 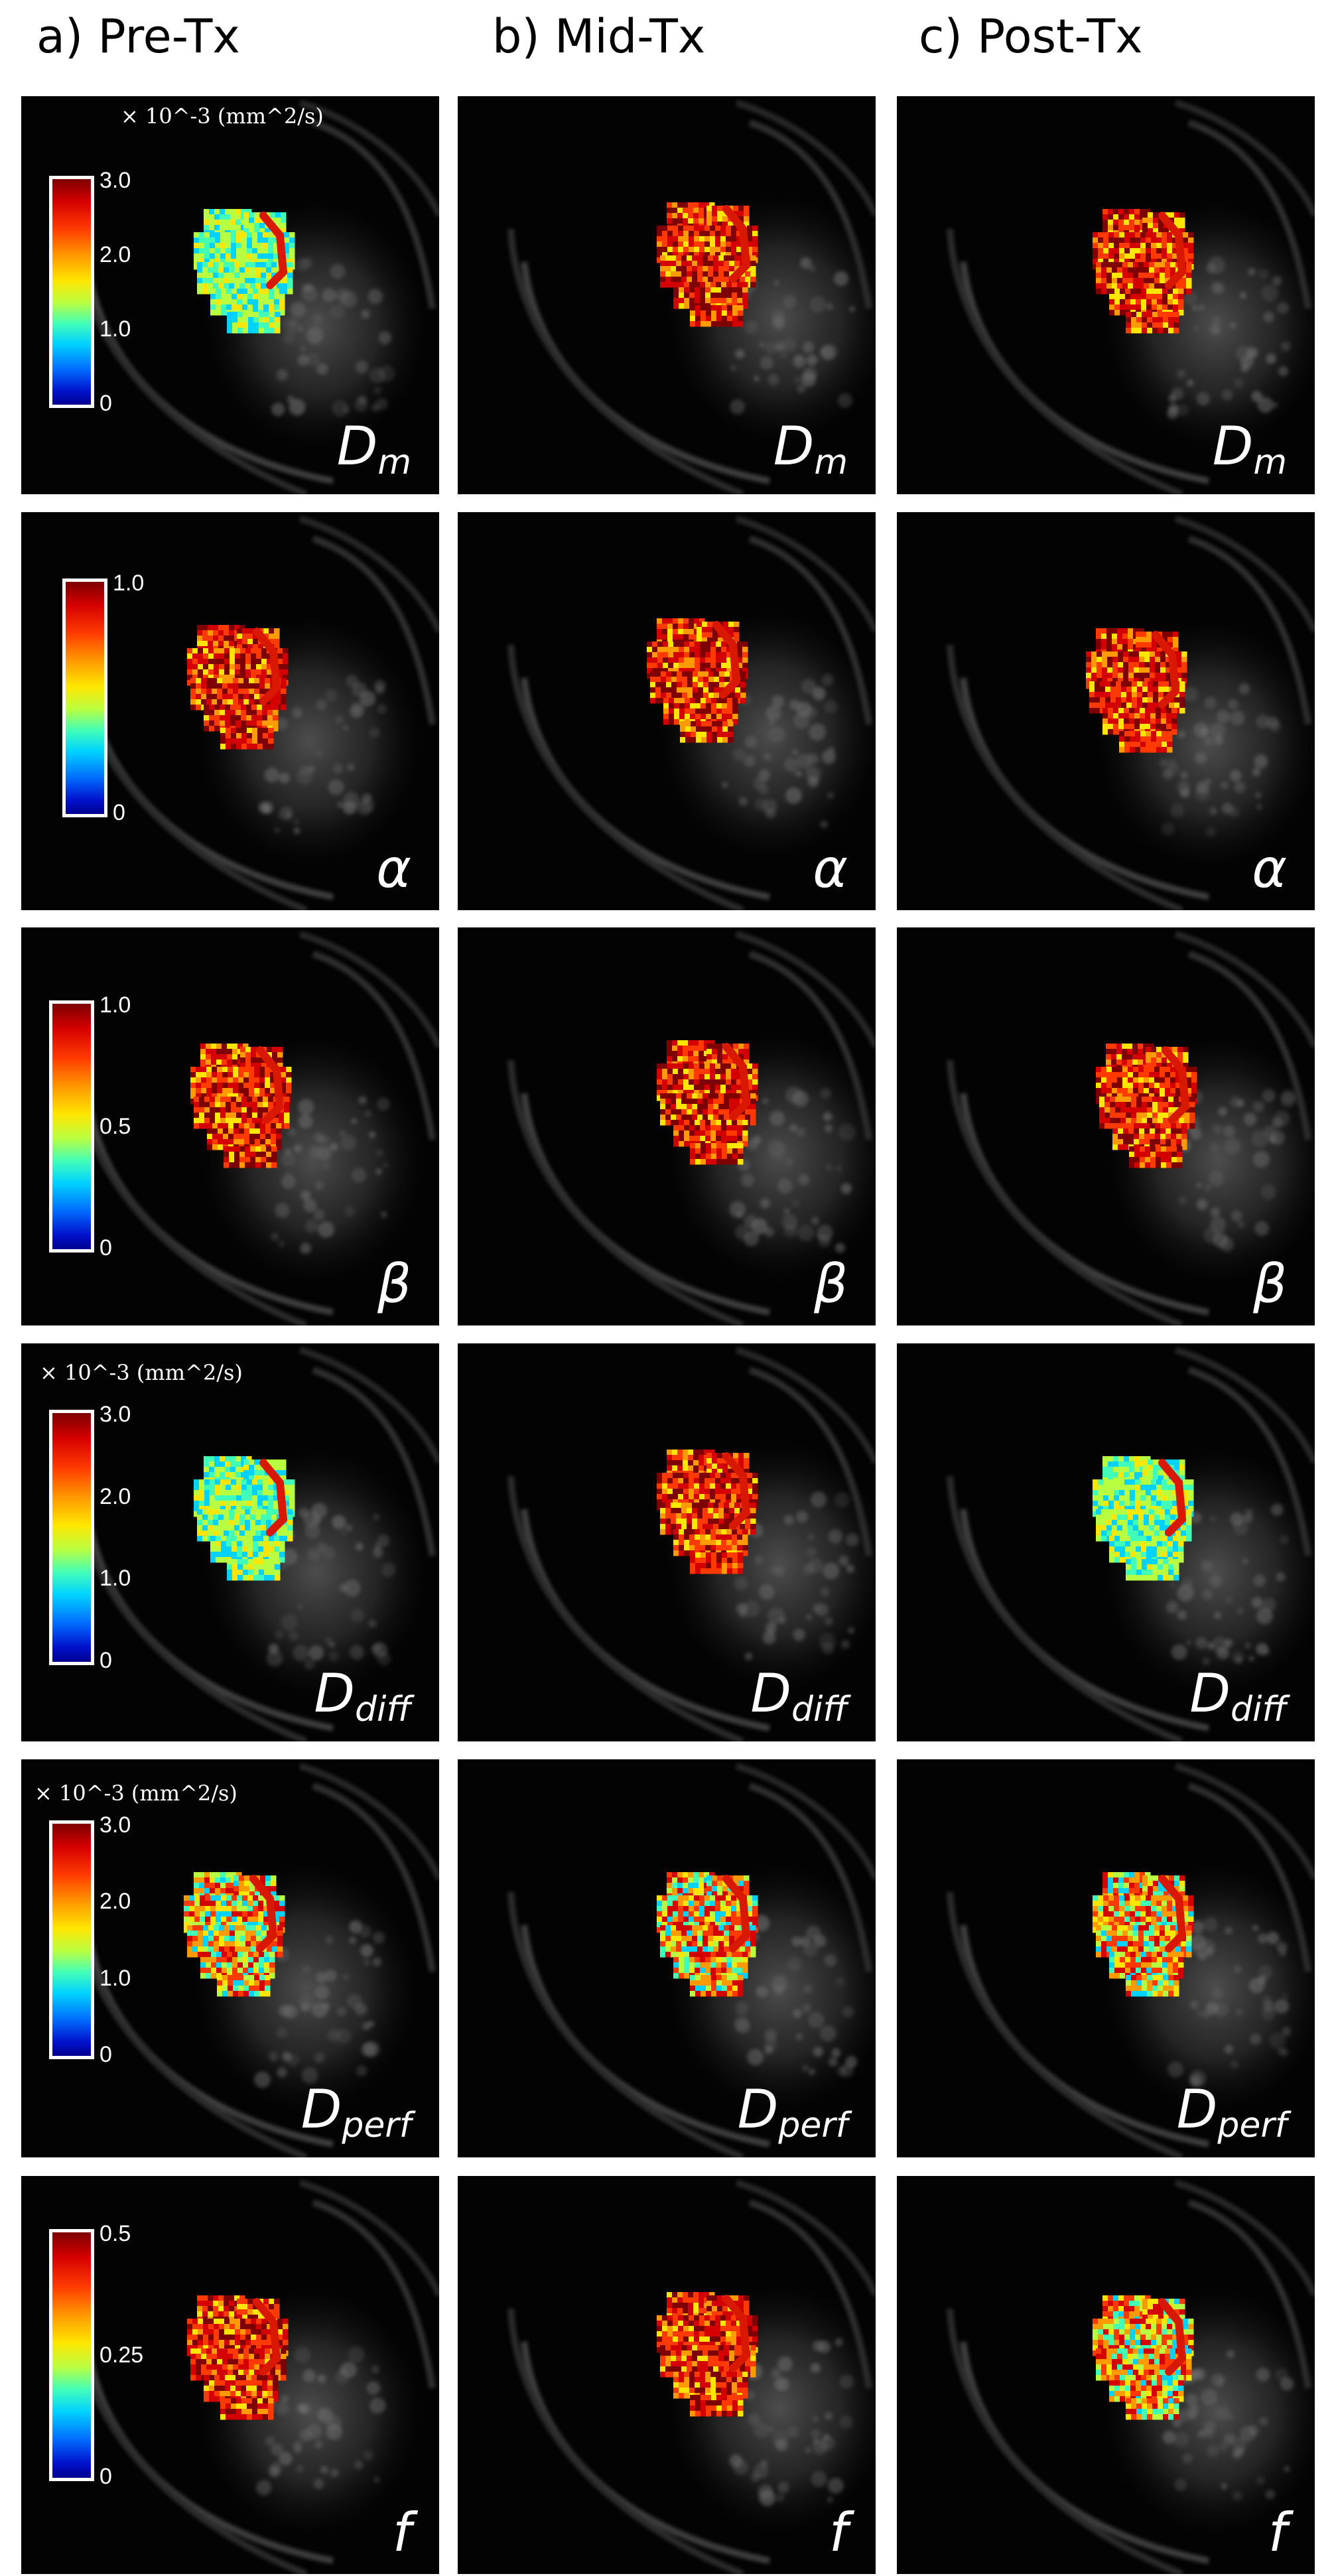 I want to click on image-panel-row1-col1: Dm 3.0 2.0 1.0 0 × 10^-3 (mm^2/s), so click(x=230, y=295).